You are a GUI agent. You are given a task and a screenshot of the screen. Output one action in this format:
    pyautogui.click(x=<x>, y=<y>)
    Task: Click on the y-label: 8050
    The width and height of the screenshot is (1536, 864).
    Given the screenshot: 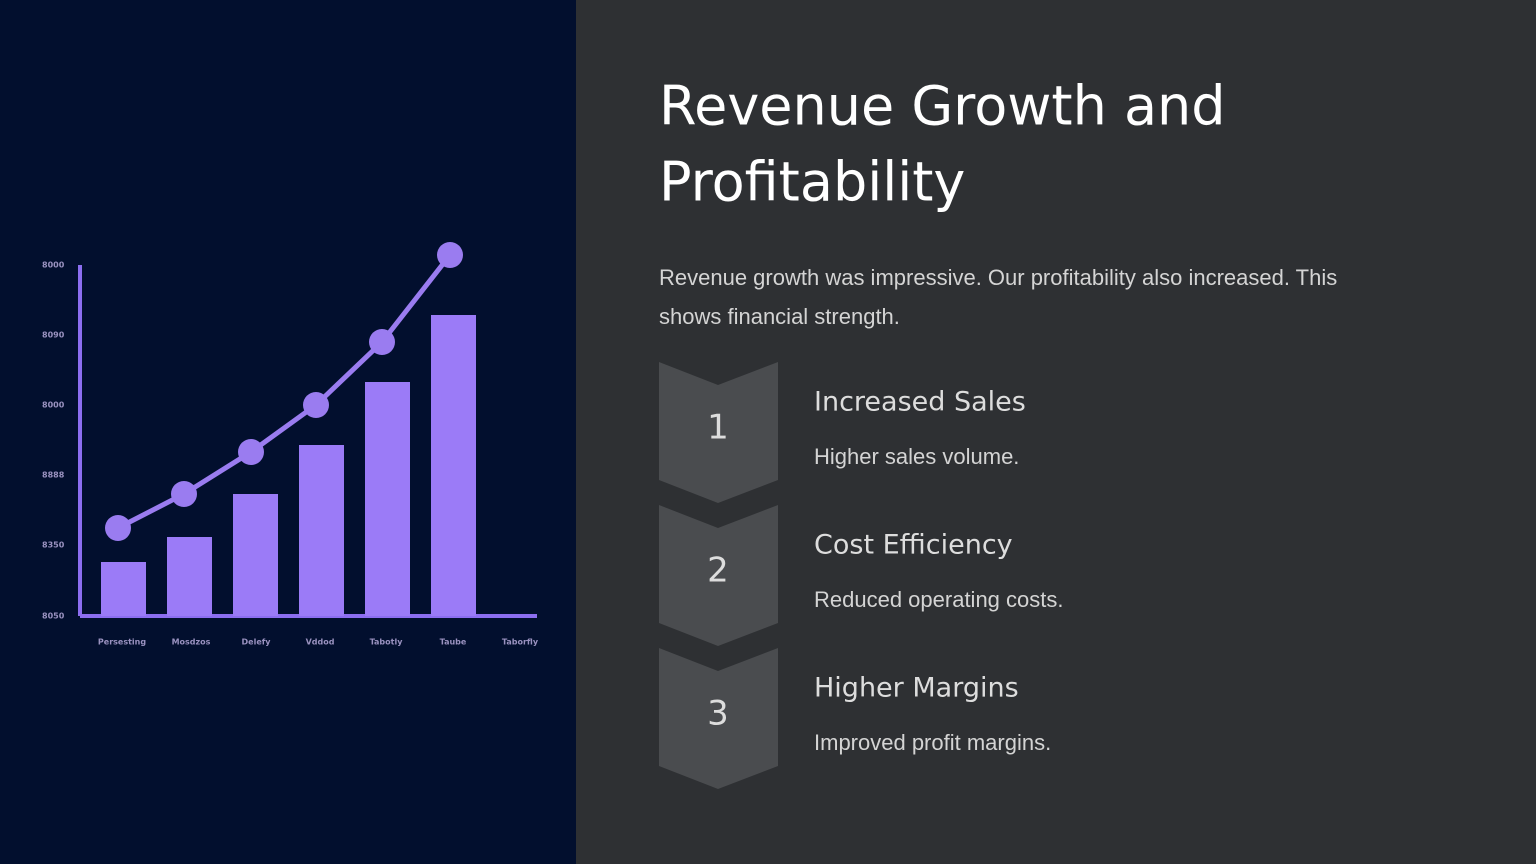 What is the action you would take?
    pyautogui.click(x=53, y=616)
    